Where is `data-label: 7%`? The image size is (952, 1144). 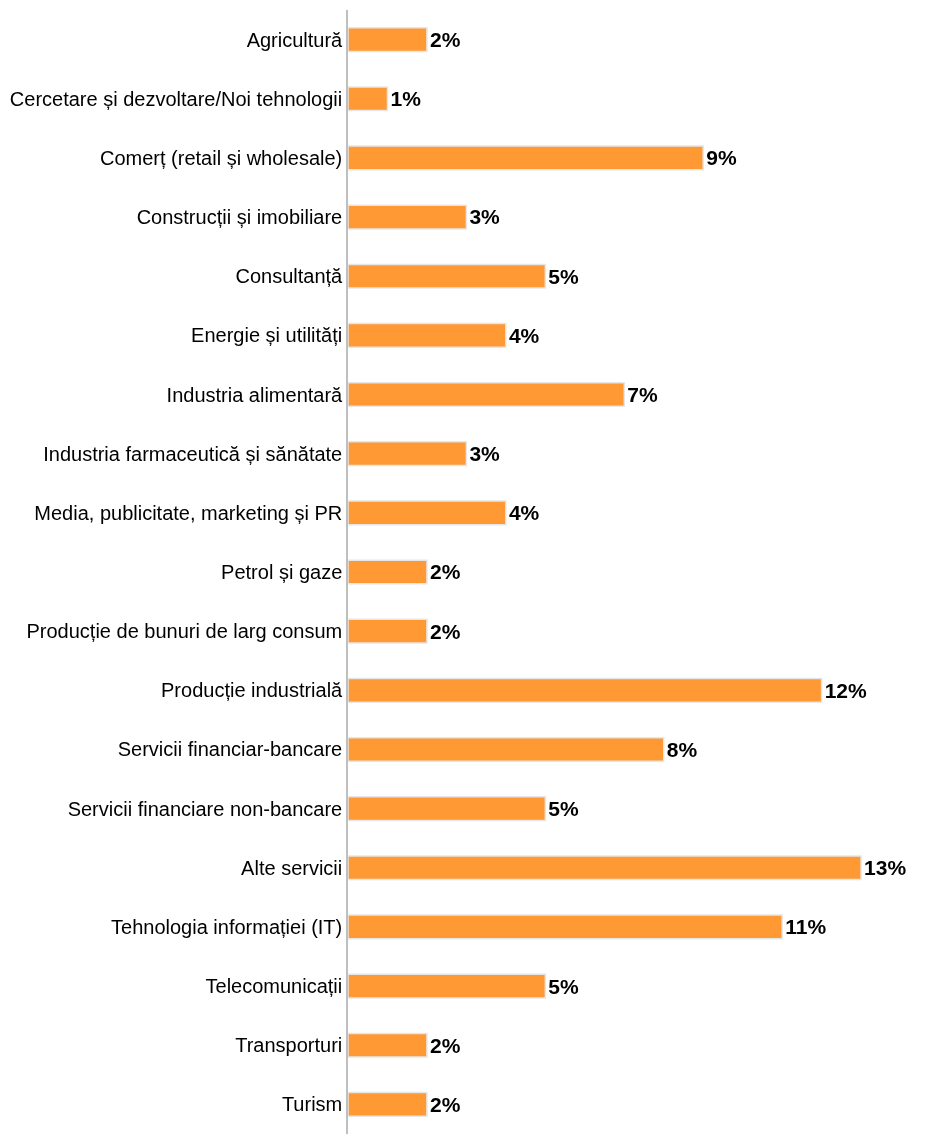 data-label: 7% is located at coordinates (642, 394).